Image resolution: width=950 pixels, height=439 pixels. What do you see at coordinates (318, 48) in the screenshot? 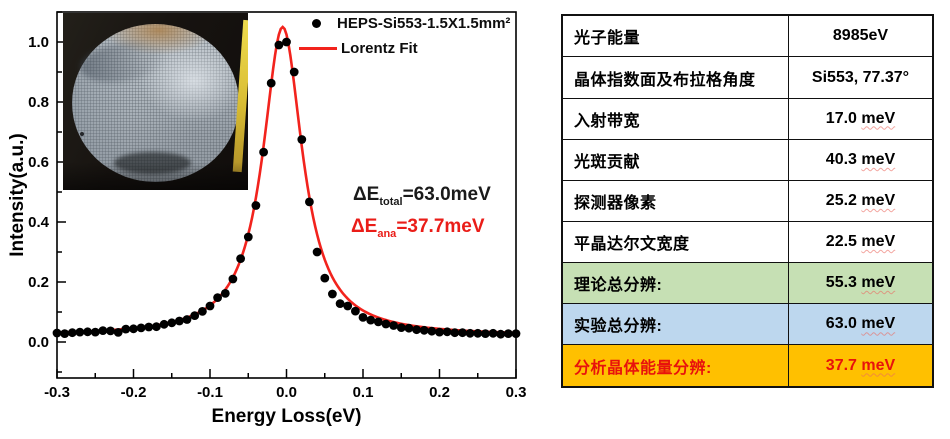
I see `line-icon` at bounding box center [318, 48].